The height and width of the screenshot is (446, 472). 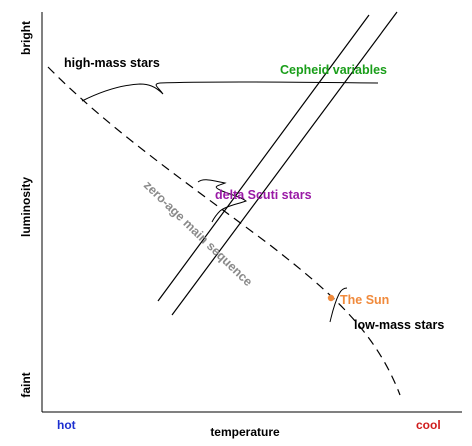 What do you see at coordinates (331, 298) in the screenshot?
I see `sun-marker` at bounding box center [331, 298].